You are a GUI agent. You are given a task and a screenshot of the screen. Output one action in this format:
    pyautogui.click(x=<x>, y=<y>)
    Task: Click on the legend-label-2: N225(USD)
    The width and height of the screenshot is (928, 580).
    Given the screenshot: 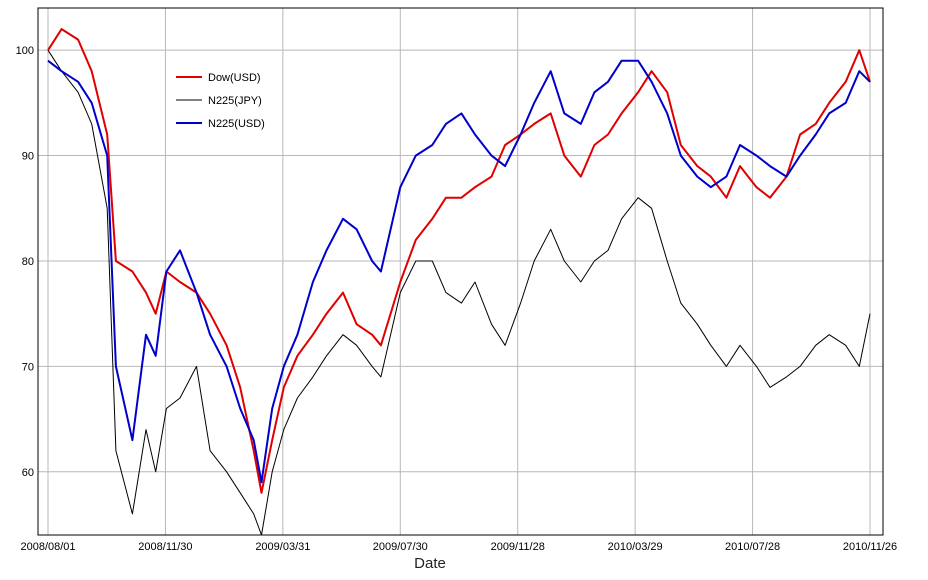 What is the action you would take?
    pyautogui.click(x=236, y=124)
    